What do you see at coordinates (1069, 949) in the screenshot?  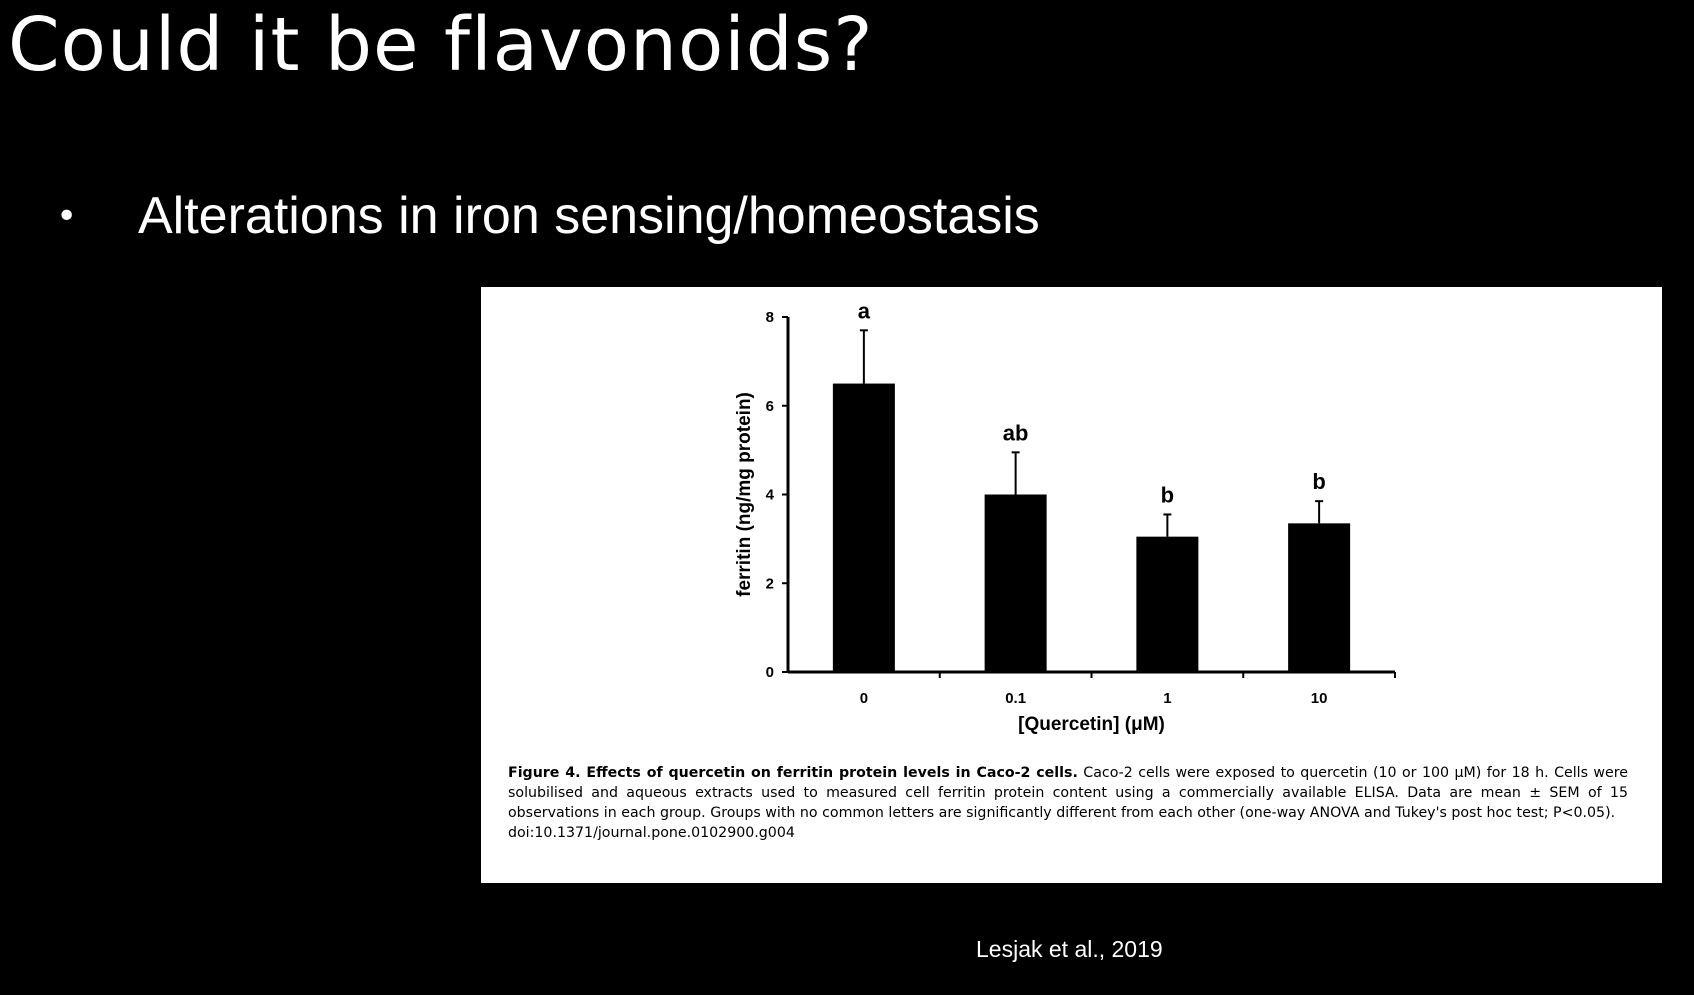 I see `citation: Lesjak et al., 2019` at bounding box center [1069, 949].